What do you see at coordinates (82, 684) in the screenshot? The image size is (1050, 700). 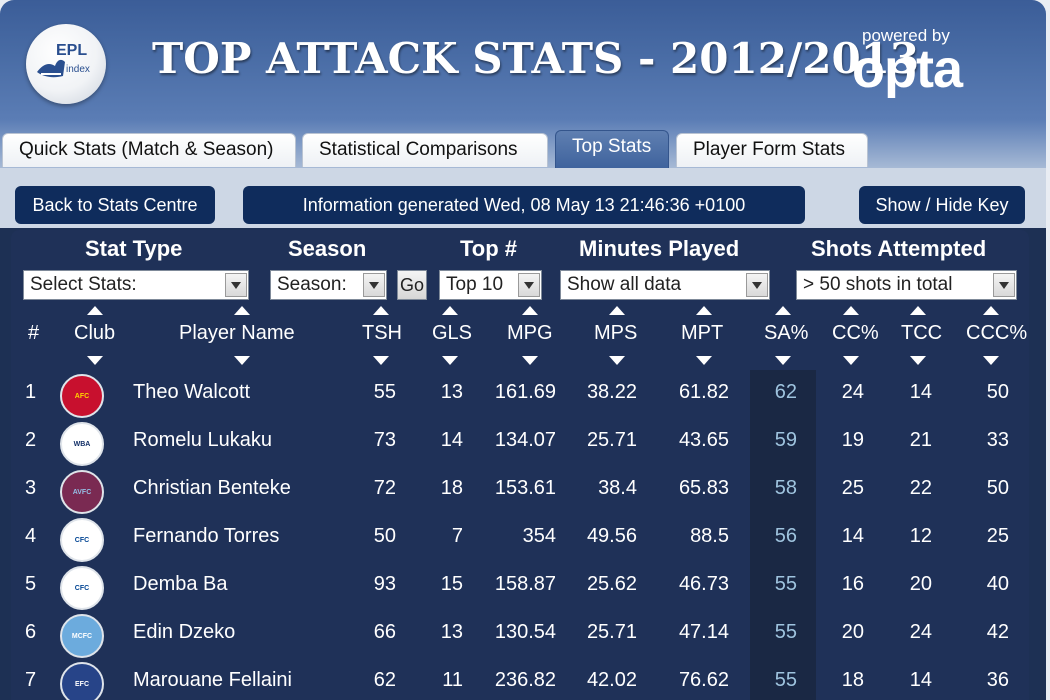 I see `club-crest-label: EFC` at bounding box center [82, 684].